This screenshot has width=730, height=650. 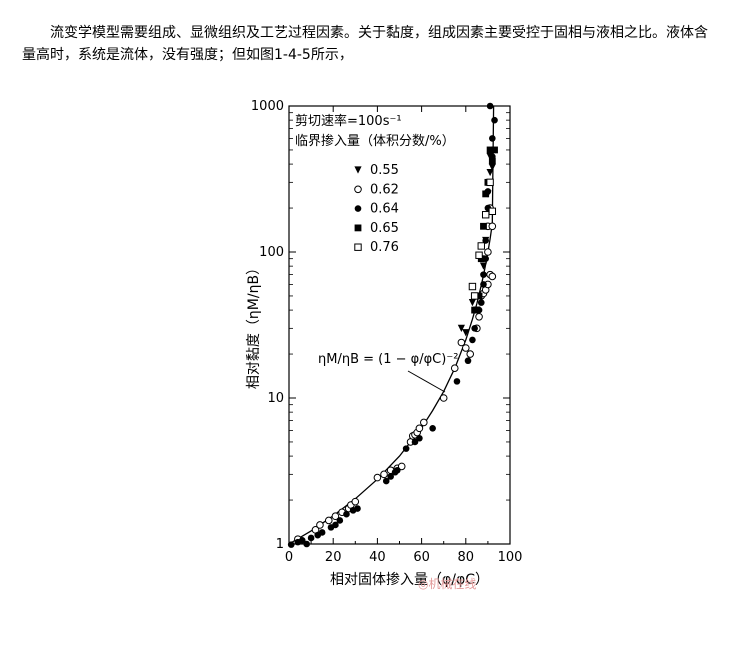 What do you see at coordinates (426, 381) in the screenshot?
I see `equation-leader-line` at bounding box center [426, 381].